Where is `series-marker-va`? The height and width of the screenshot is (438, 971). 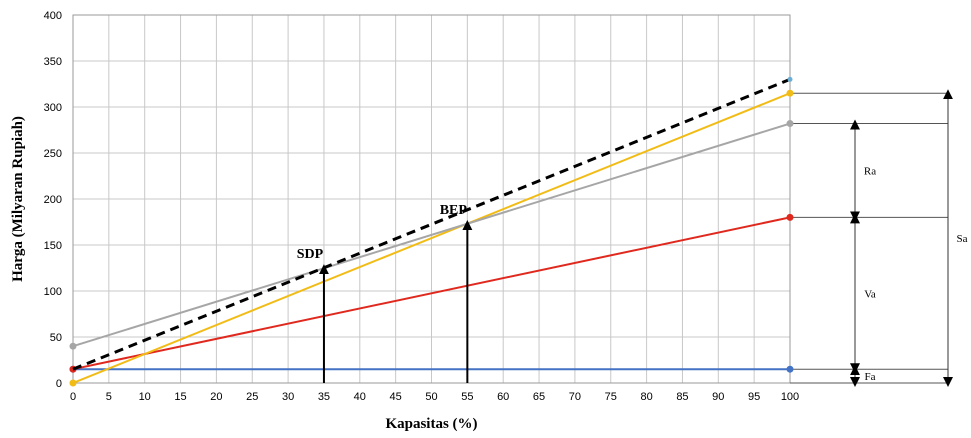 series-marker-va is located at coordinates (790, 217).